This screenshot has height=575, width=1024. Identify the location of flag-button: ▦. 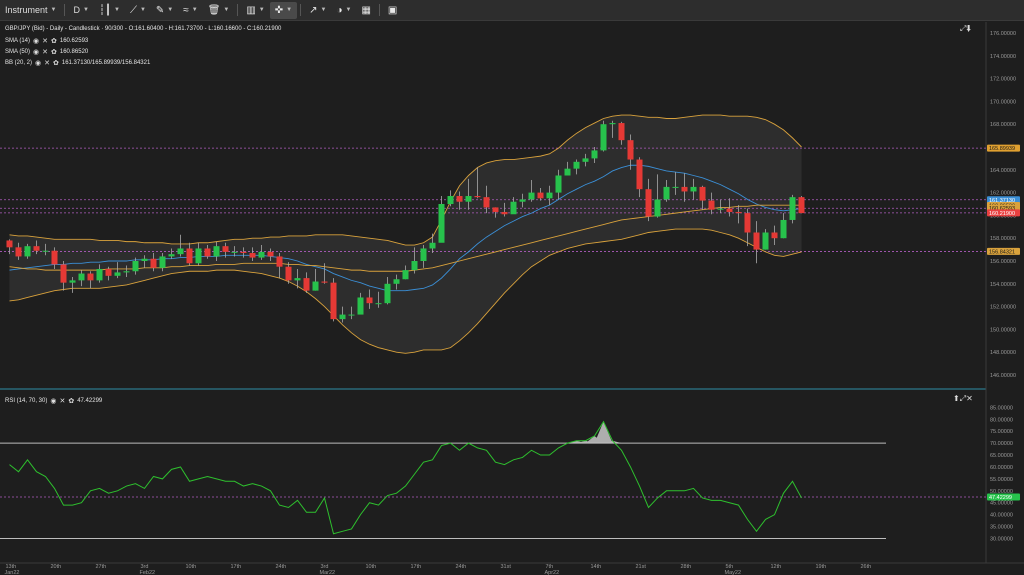
(365, 10).